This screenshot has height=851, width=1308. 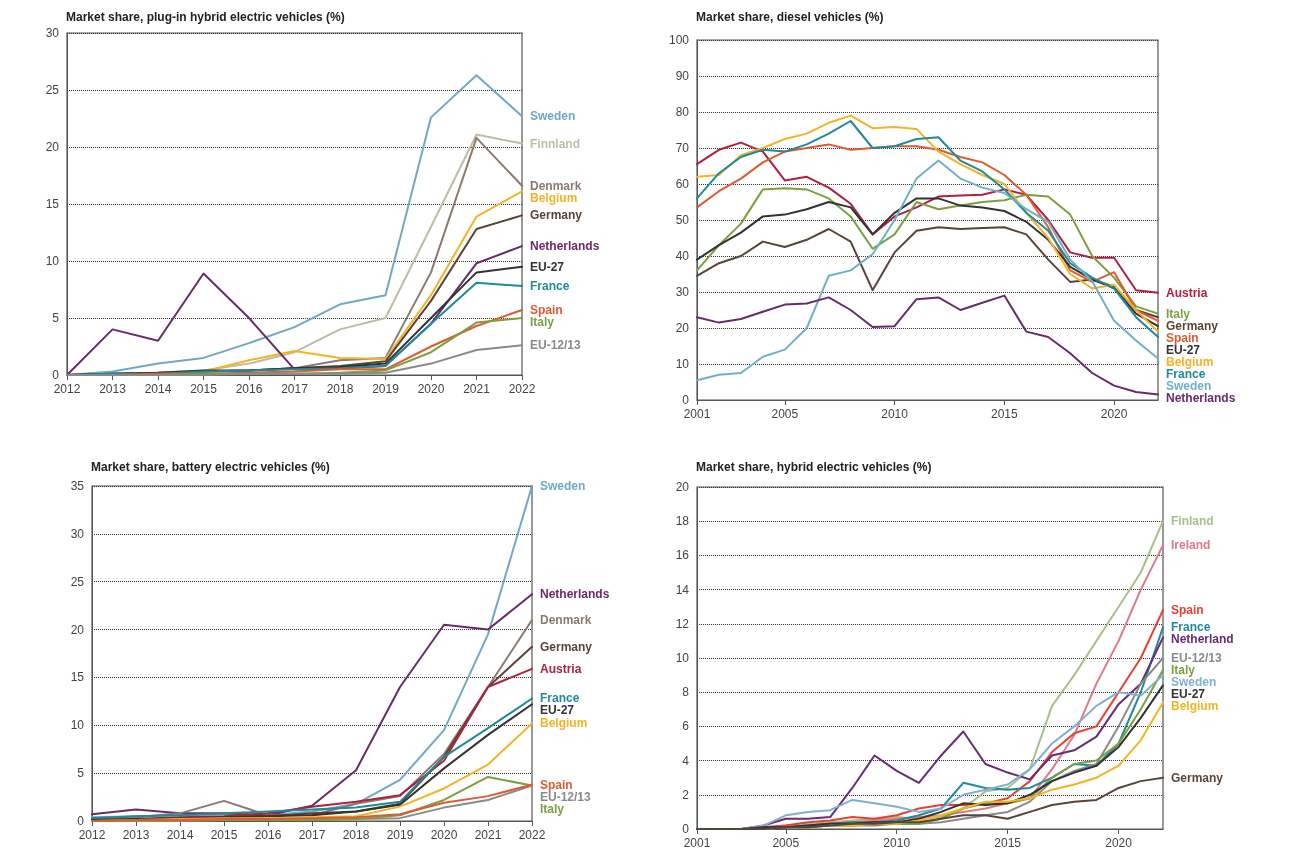 I want to click on x-tick-label: 2019, so click(x=400, y=835).